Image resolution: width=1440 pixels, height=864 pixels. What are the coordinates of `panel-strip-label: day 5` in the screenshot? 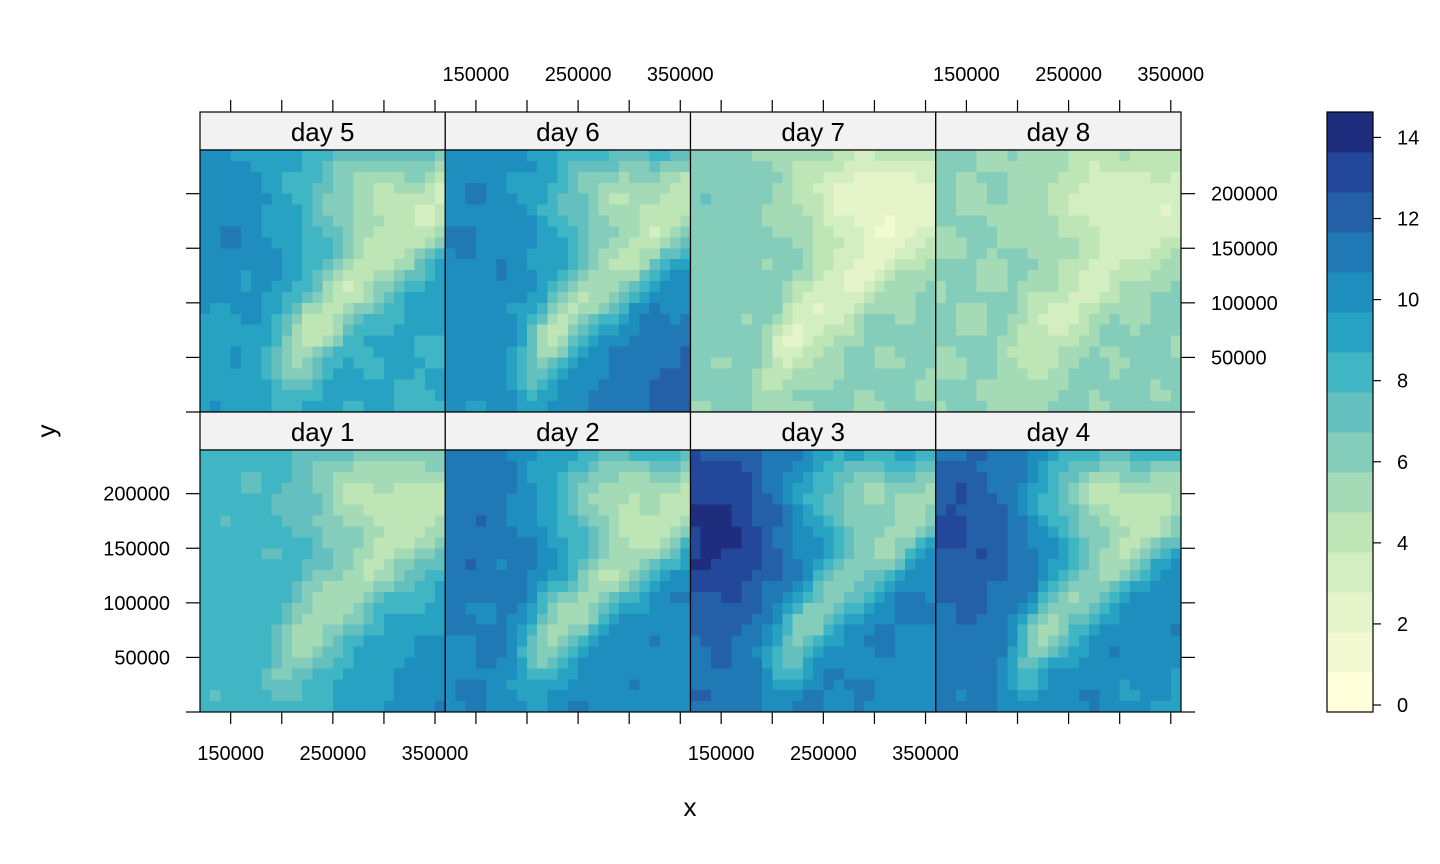 It's located at (323, 132).